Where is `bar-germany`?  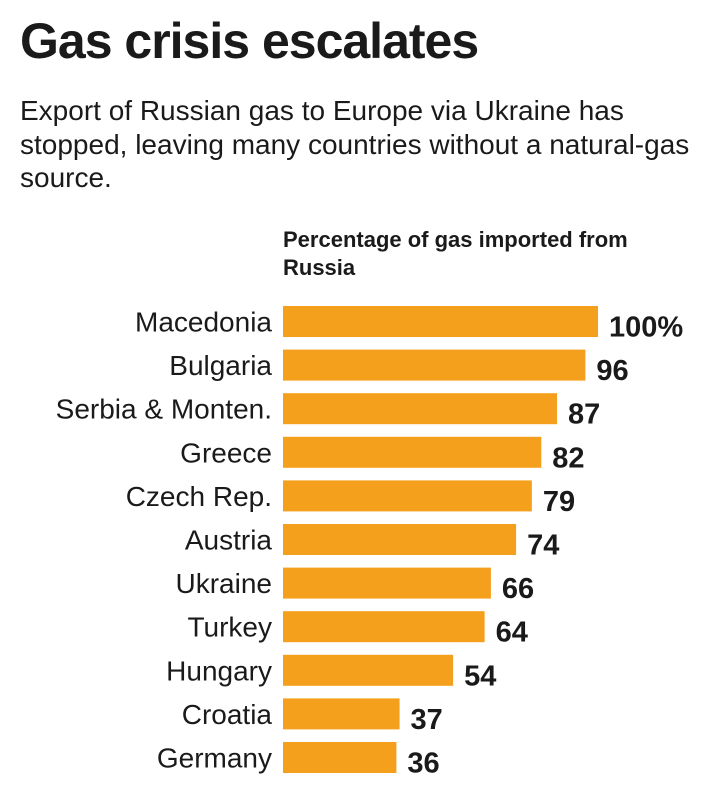 bar-germany is located at coordinates (340, 757).